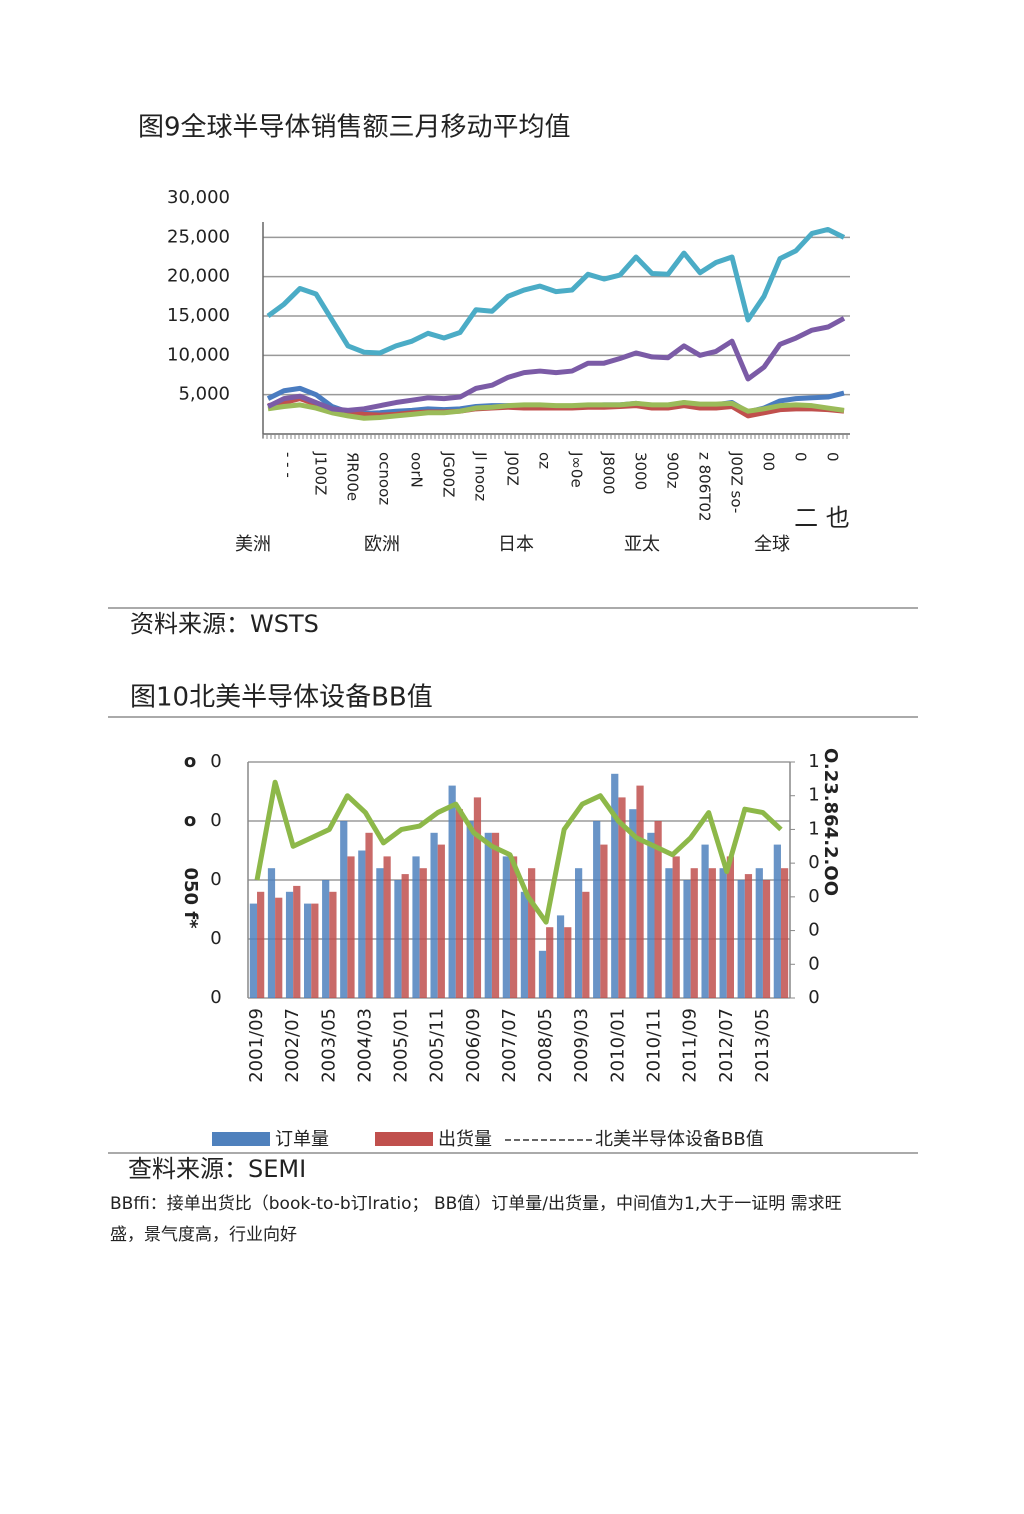 This screenshot has width=1024, height=1514. What do you see at coordinates (364, 1045) in the screenshot?
I see `x-tick-label: 2004/03` at bounding box center [364, 1045].